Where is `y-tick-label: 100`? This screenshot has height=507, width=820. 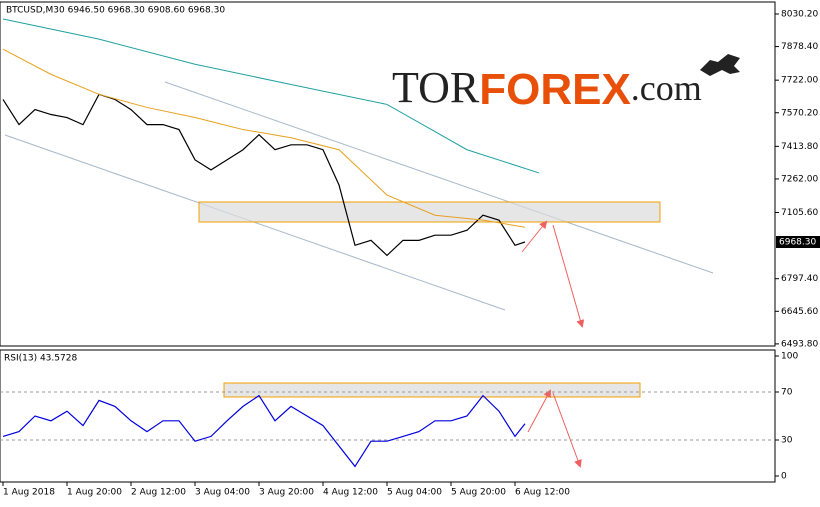
y-tick-label: 100 is located at coordinates (789, 357).